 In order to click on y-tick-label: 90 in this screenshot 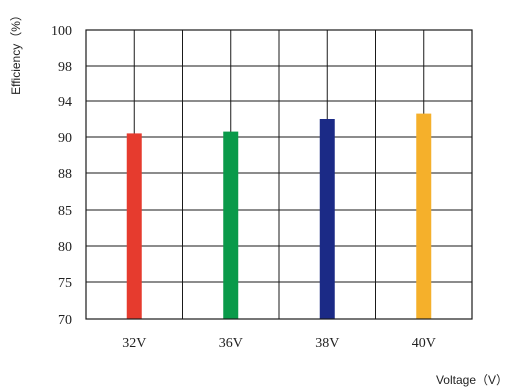, I will do `click(65, 138)`.